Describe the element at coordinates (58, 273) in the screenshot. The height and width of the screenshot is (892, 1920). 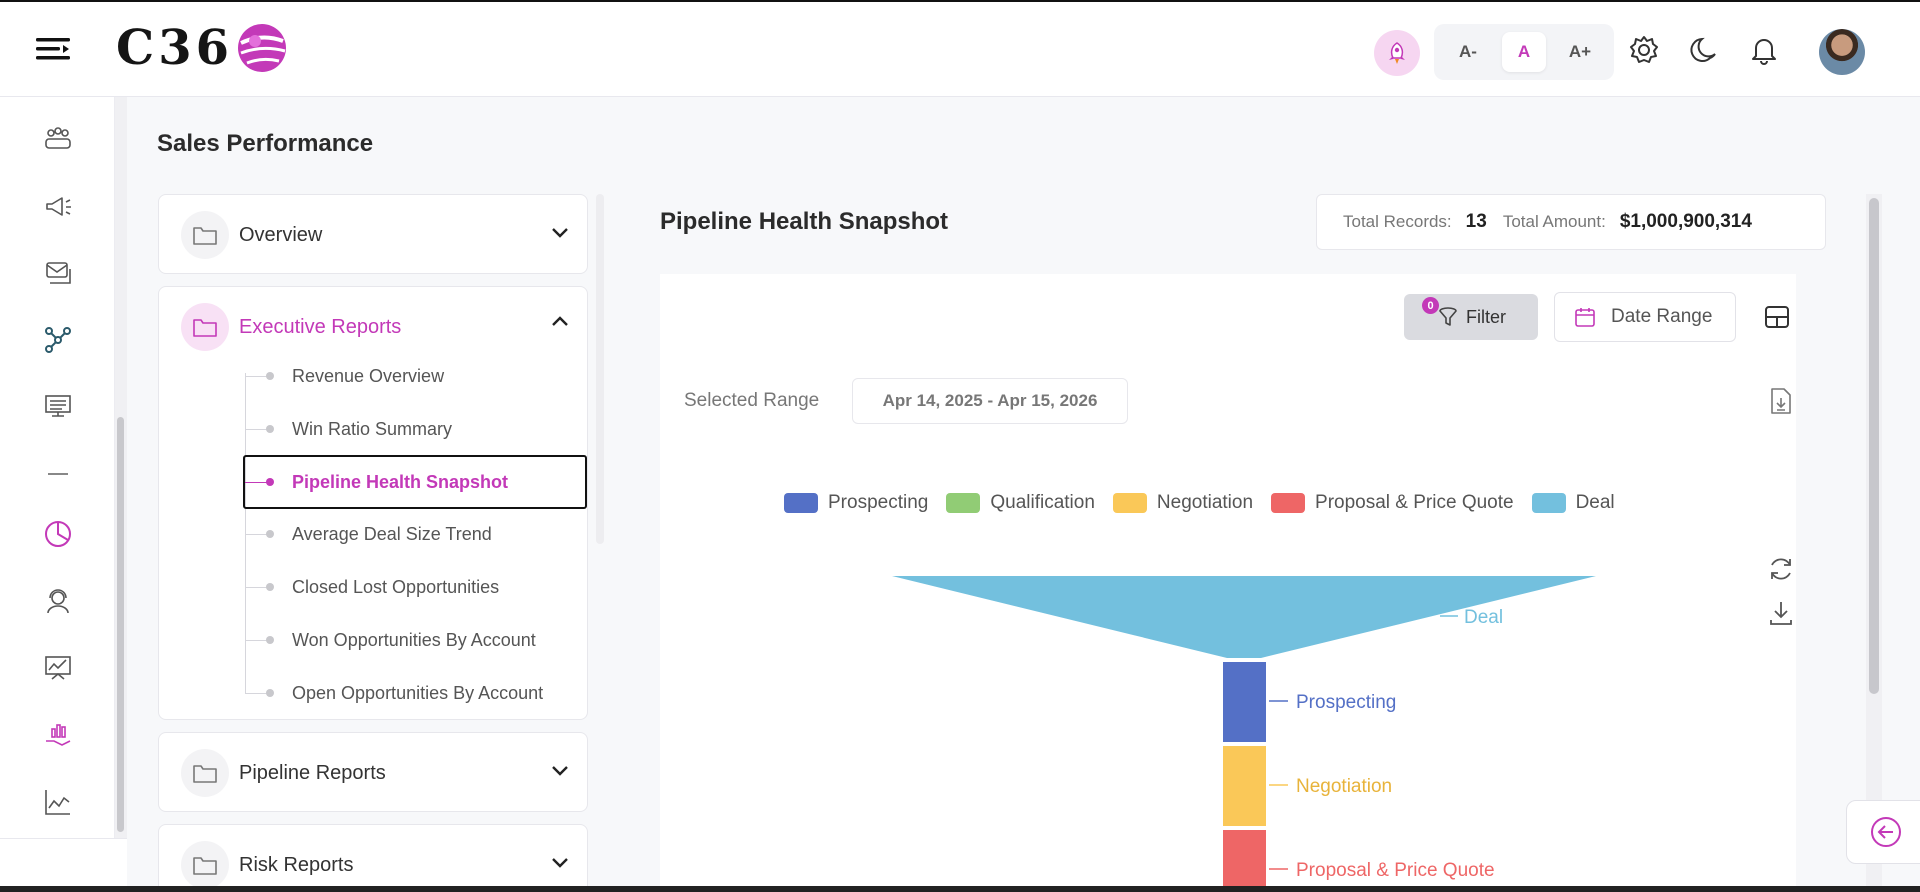
I see `mail-icon` at that location.